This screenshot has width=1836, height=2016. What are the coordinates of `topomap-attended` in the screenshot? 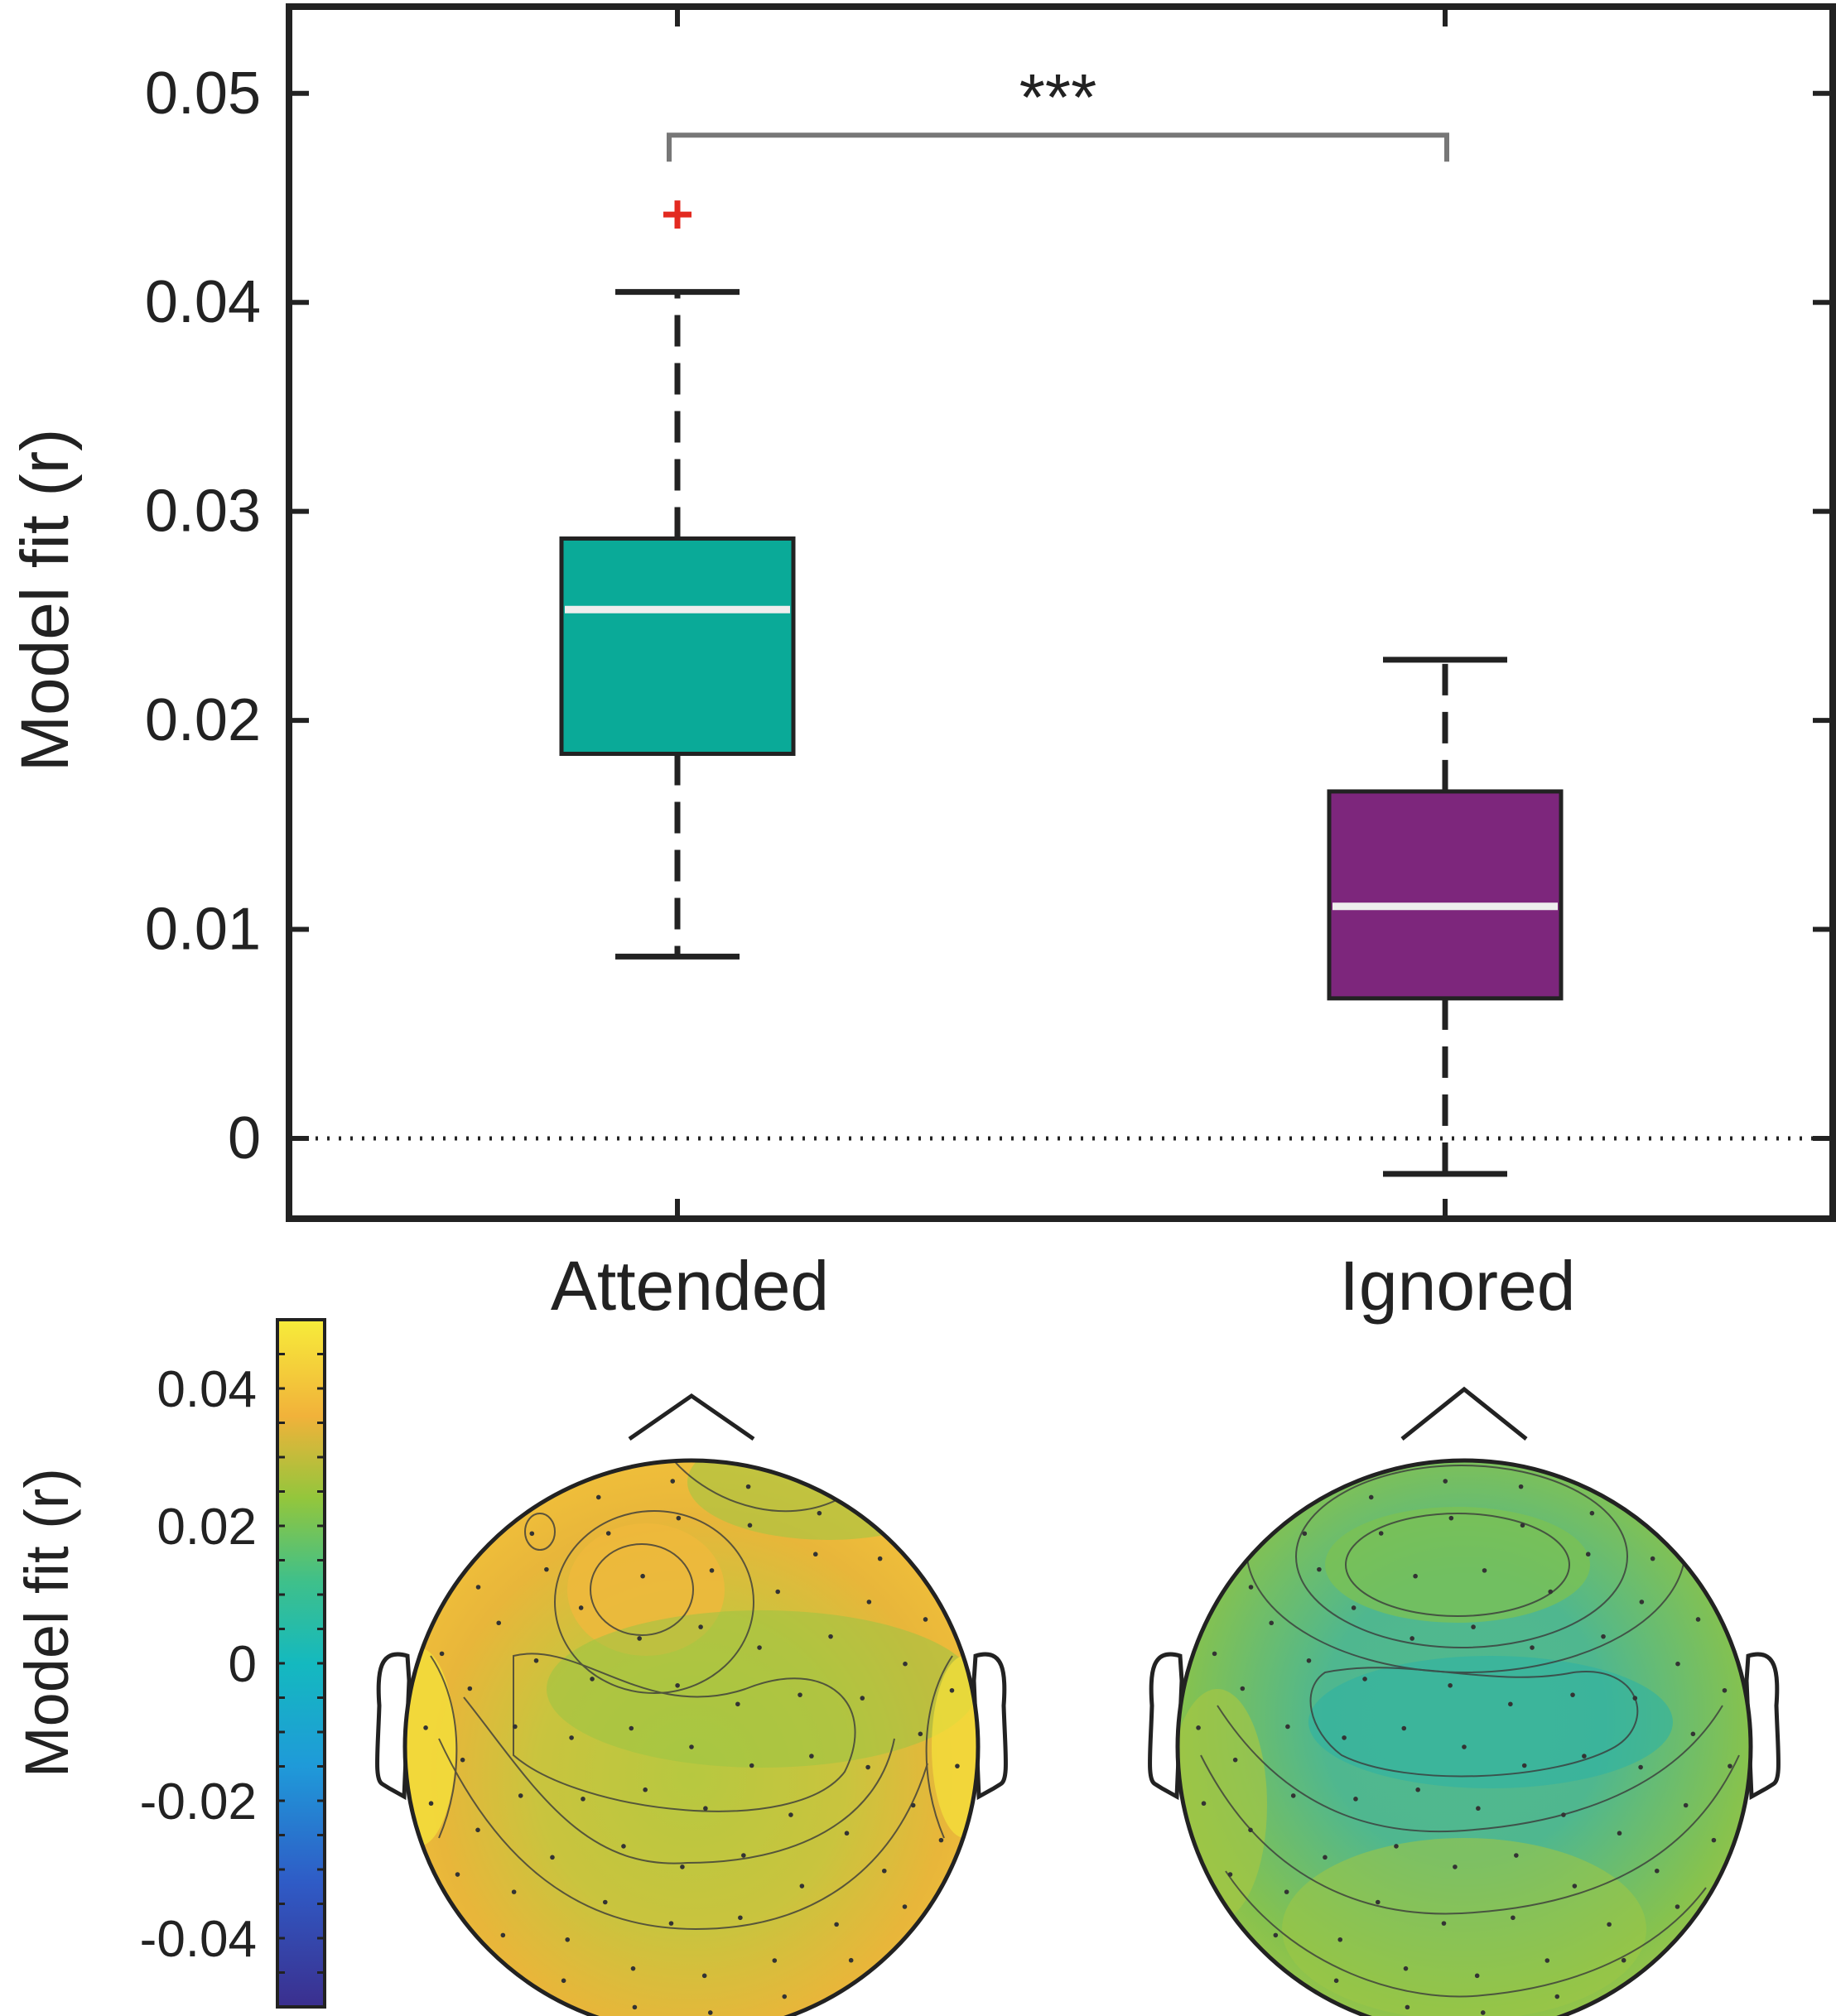 It's located at (691, 1704).